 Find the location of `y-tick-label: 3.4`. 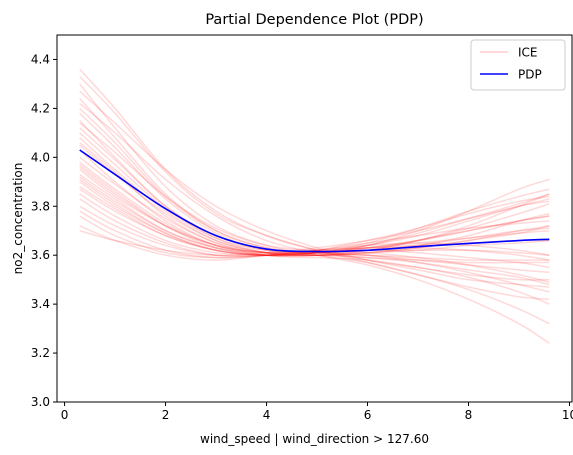

y-tick-label: 3.4 is located at coordinates (40, 304).